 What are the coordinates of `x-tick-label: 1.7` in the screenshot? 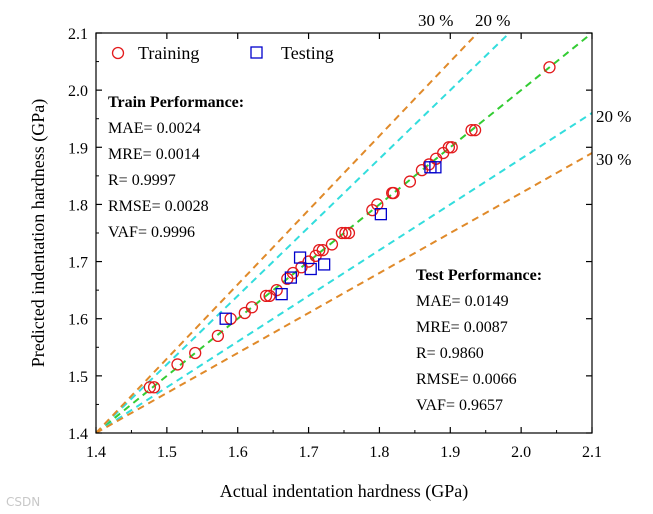 It's located at (309, 452).